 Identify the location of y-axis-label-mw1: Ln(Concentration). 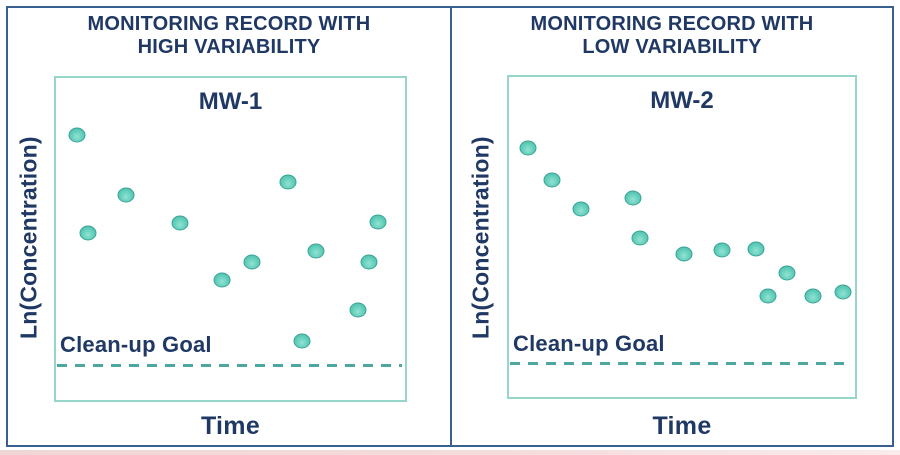
(28, 238).